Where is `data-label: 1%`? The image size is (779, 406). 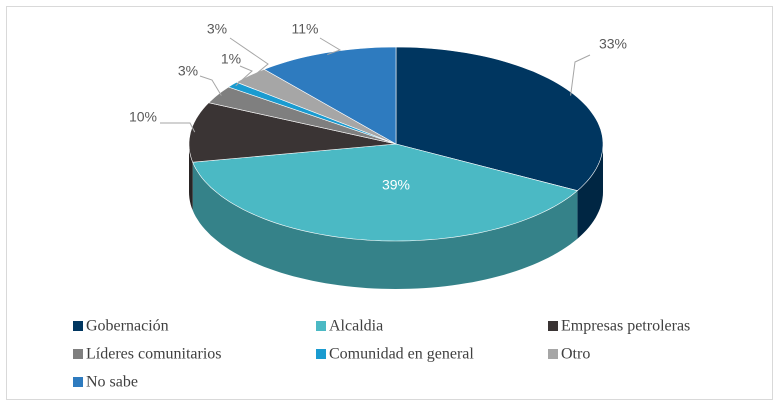
data-label: 1% is located at coordinates (231, 59).